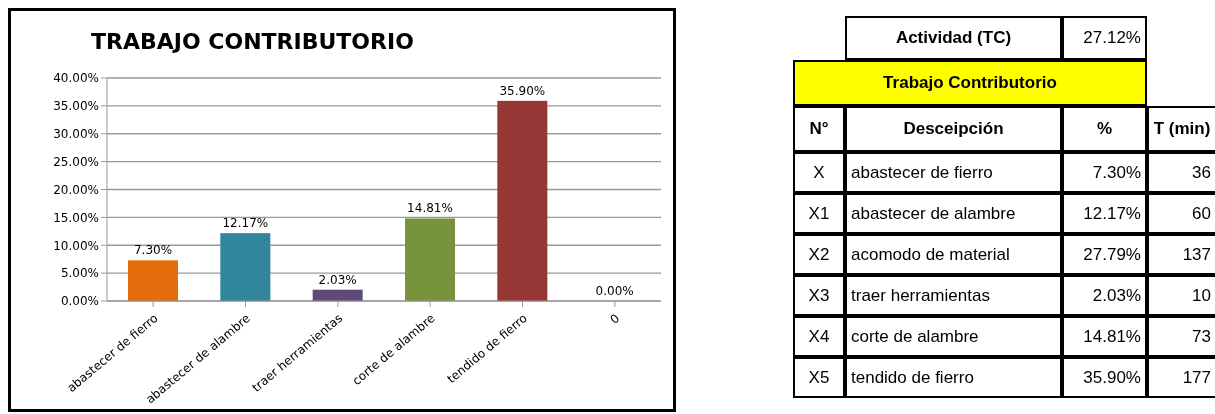 The height and width of the screenshot is (414, 1215). What do you see at coordinates (245, 223) in the screenshot?
I see `data-label: 12.17%` at bounding box center [245, 223].